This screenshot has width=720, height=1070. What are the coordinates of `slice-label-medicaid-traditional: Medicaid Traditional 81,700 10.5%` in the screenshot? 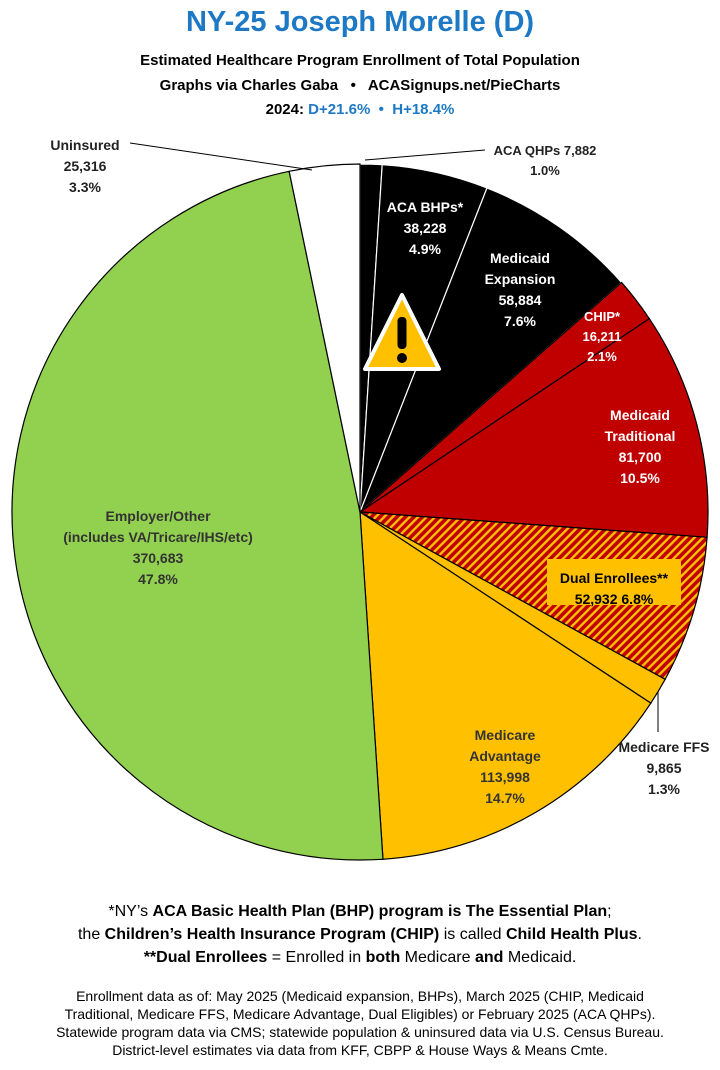 It's located at (640, 446).